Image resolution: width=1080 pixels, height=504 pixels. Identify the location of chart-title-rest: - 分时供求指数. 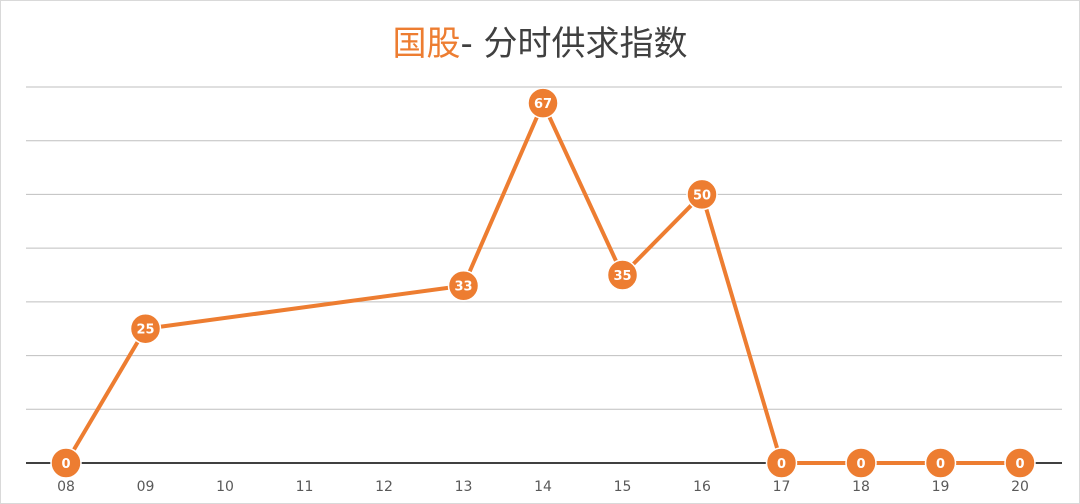
(574, 44).